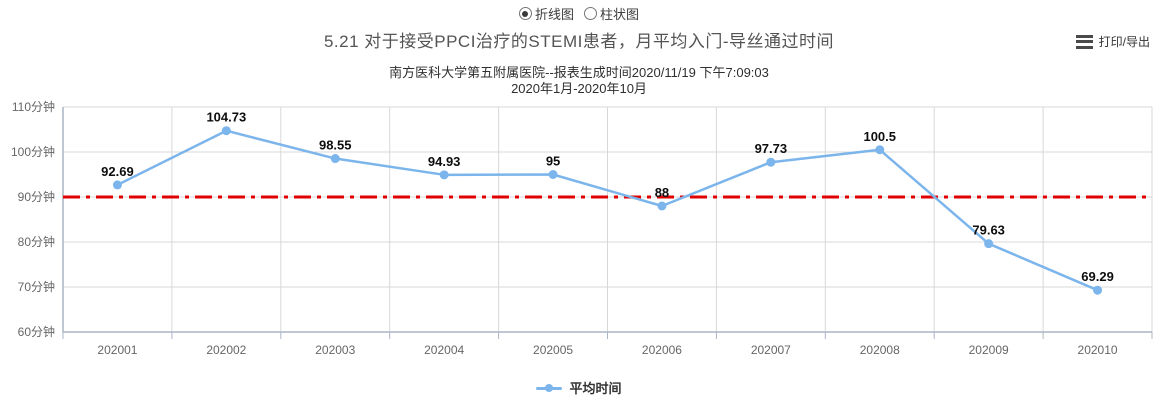 The image size is (1158, 403). I want to click on data-point-label: 88, so click(662, 192).